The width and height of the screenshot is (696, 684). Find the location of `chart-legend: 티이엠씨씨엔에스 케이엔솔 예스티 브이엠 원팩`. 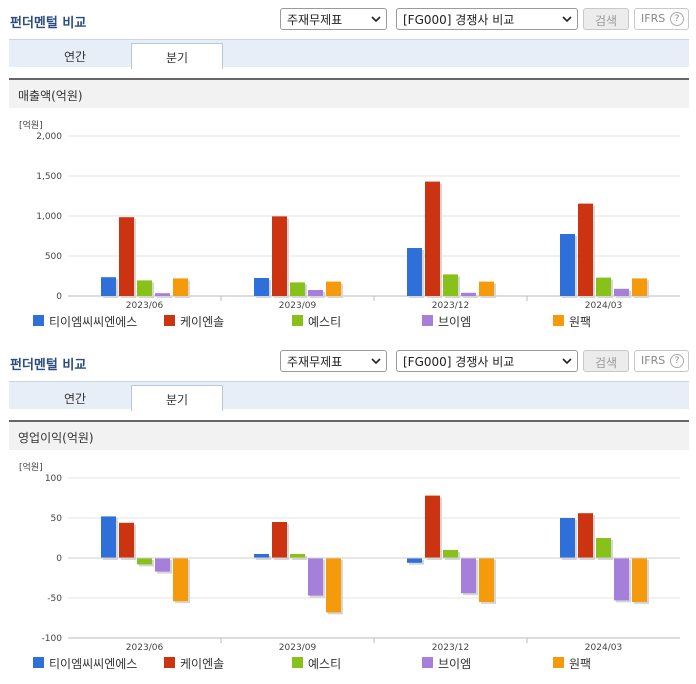

chart-legend: 티이엠씨씨엔에스 케이엔솔 예스티 브이엠 원팩 is located at coordinates (348, 321).